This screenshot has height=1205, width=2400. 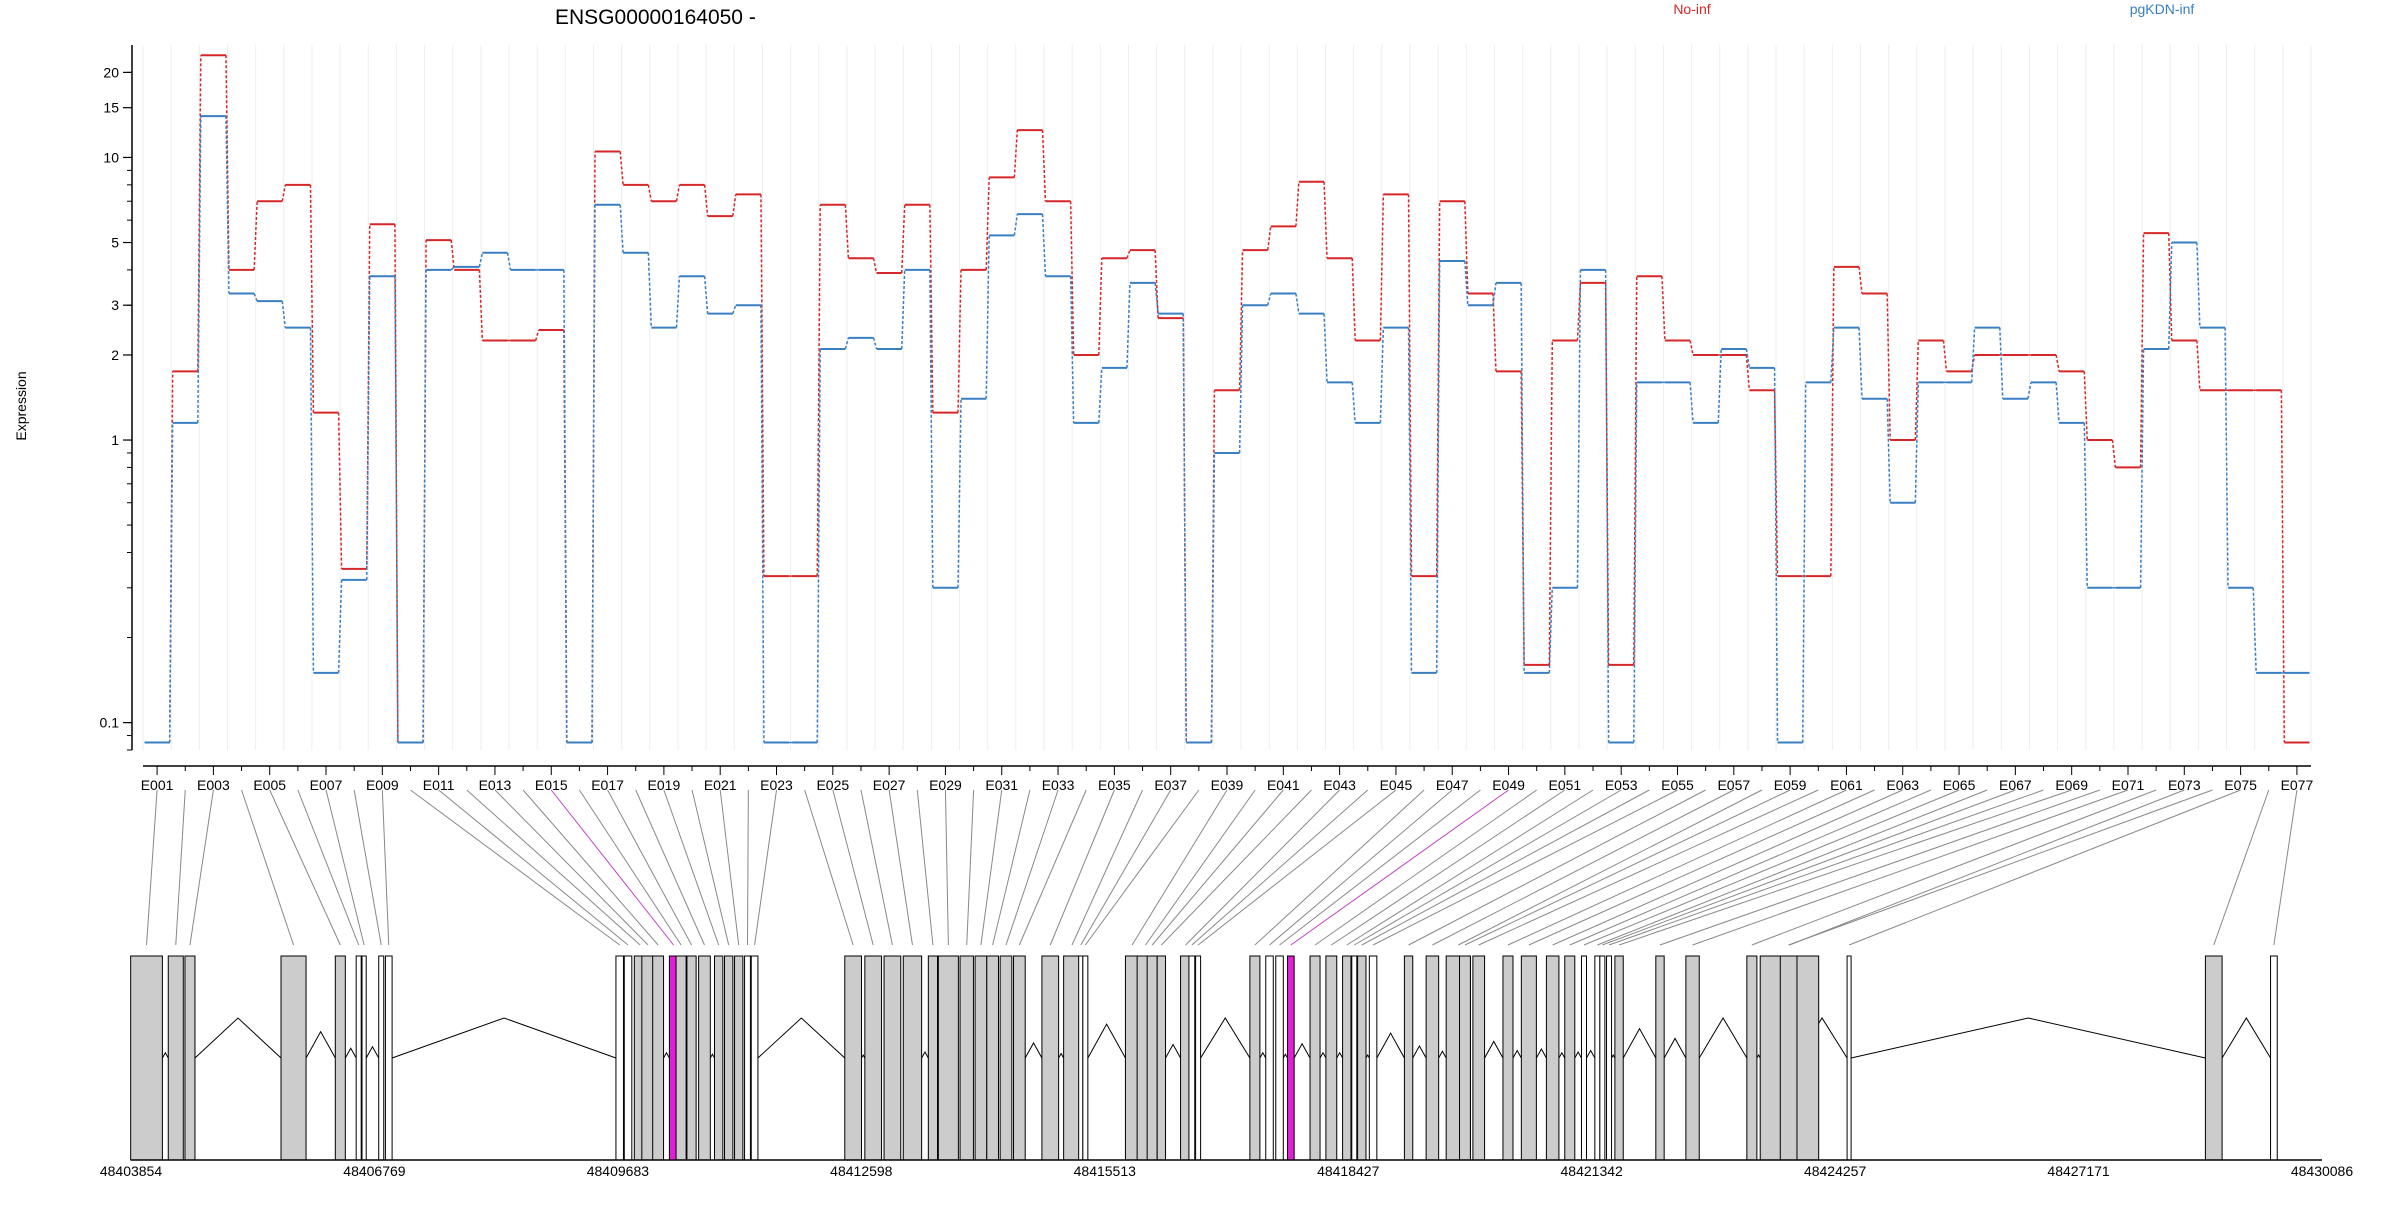 What do you see at coordinates (1592, 1171) in the screenshot?
I see `genome-tick-label: 48421342` at bounding box center [1592, 1171].